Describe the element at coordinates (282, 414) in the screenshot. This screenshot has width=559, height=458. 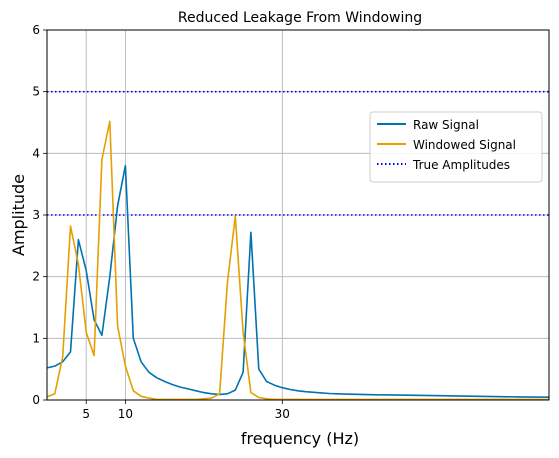
I see `x-tick-label: 30` at that location.